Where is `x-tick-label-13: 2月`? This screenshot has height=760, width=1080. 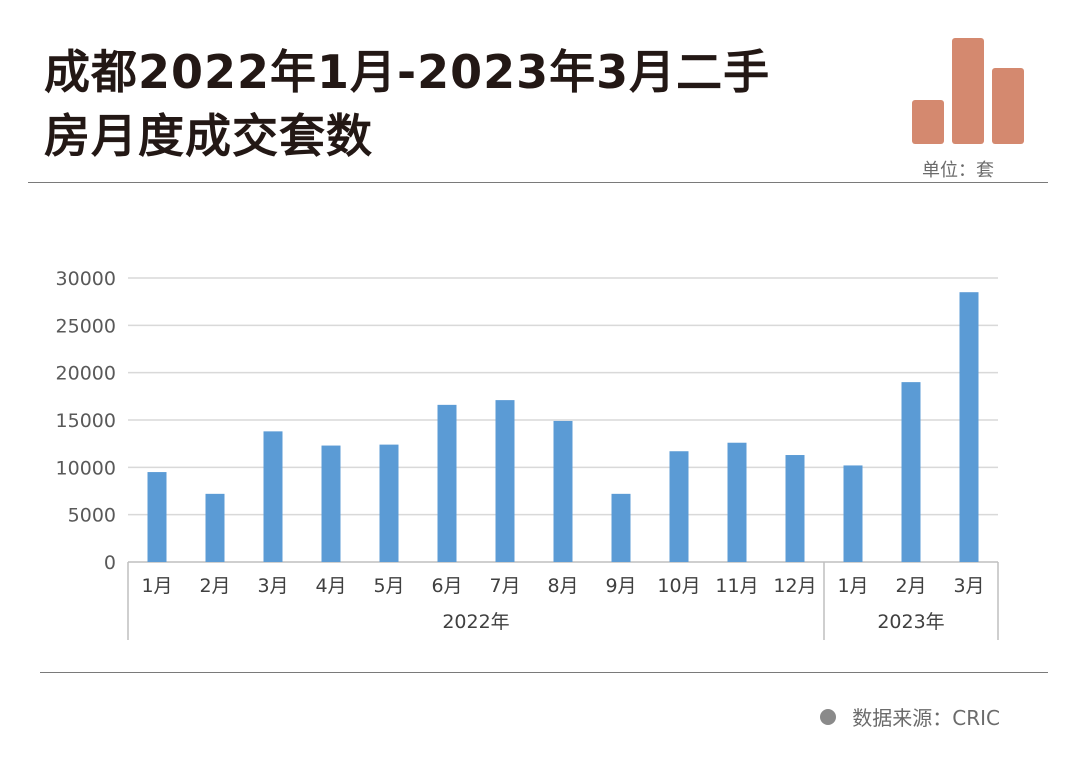 x-tick-label-13: 2月 is located at coordinates (910, 586).